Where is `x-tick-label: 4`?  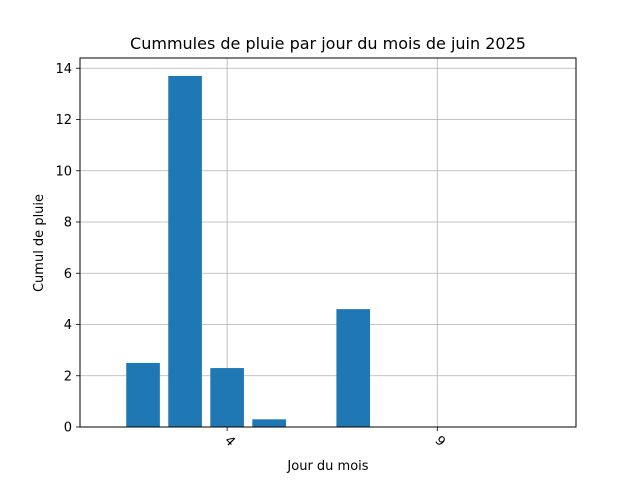 x-tick-label: 4 is located at coordinates (229, 441).